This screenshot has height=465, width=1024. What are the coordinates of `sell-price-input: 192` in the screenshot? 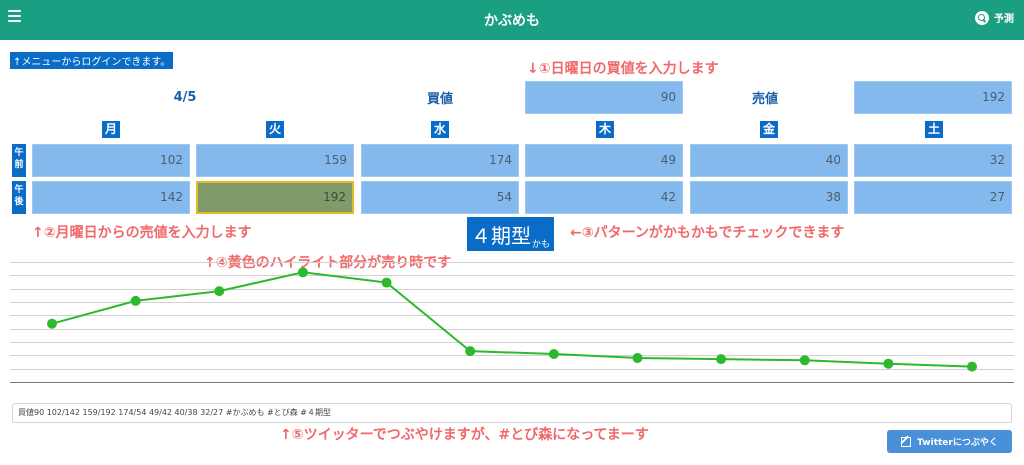 It's located at (933, 97).